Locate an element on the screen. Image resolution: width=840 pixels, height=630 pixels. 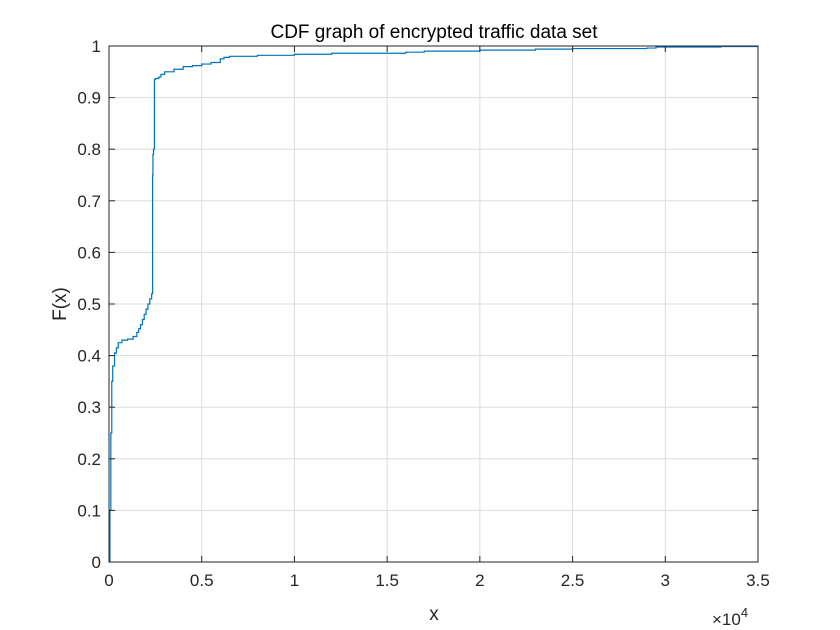
y-tick-label: 0.3 is located at coordinates (89, 407).